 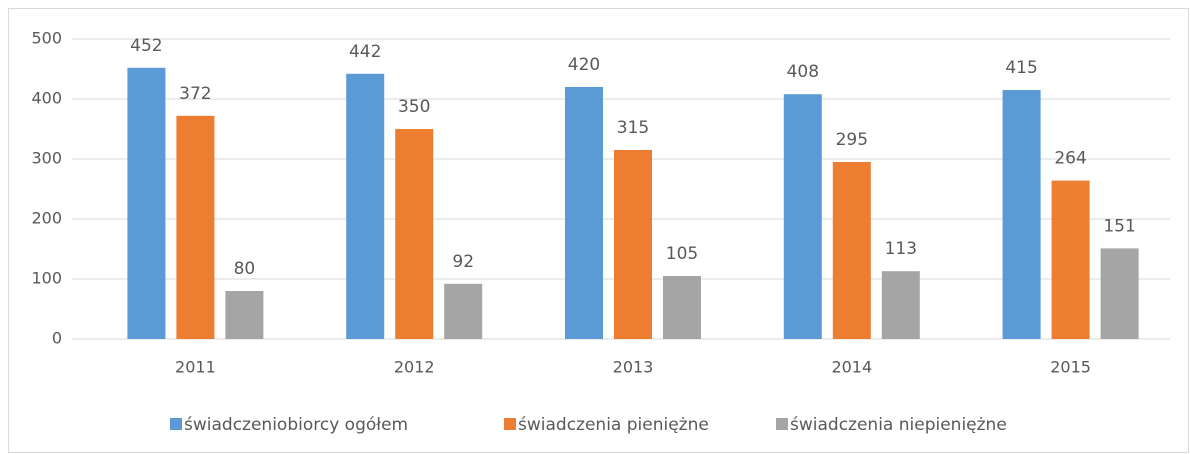 I want to click on y-tick-label: 500, so click(x=46, y=38).